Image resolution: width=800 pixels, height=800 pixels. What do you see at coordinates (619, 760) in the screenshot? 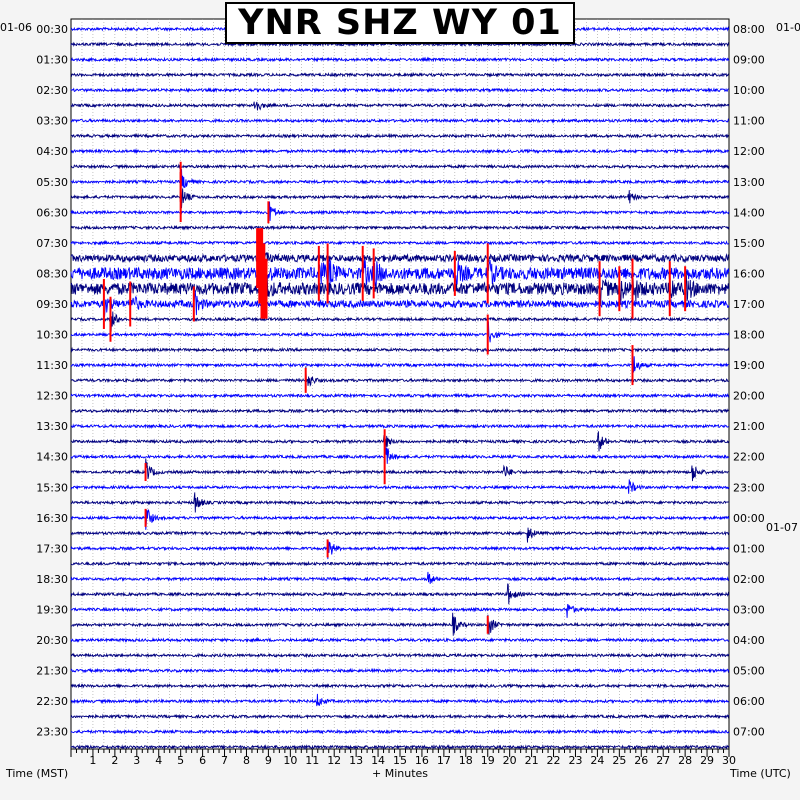
I see `x-tick-label: 25` at bounding box center [619, 760].